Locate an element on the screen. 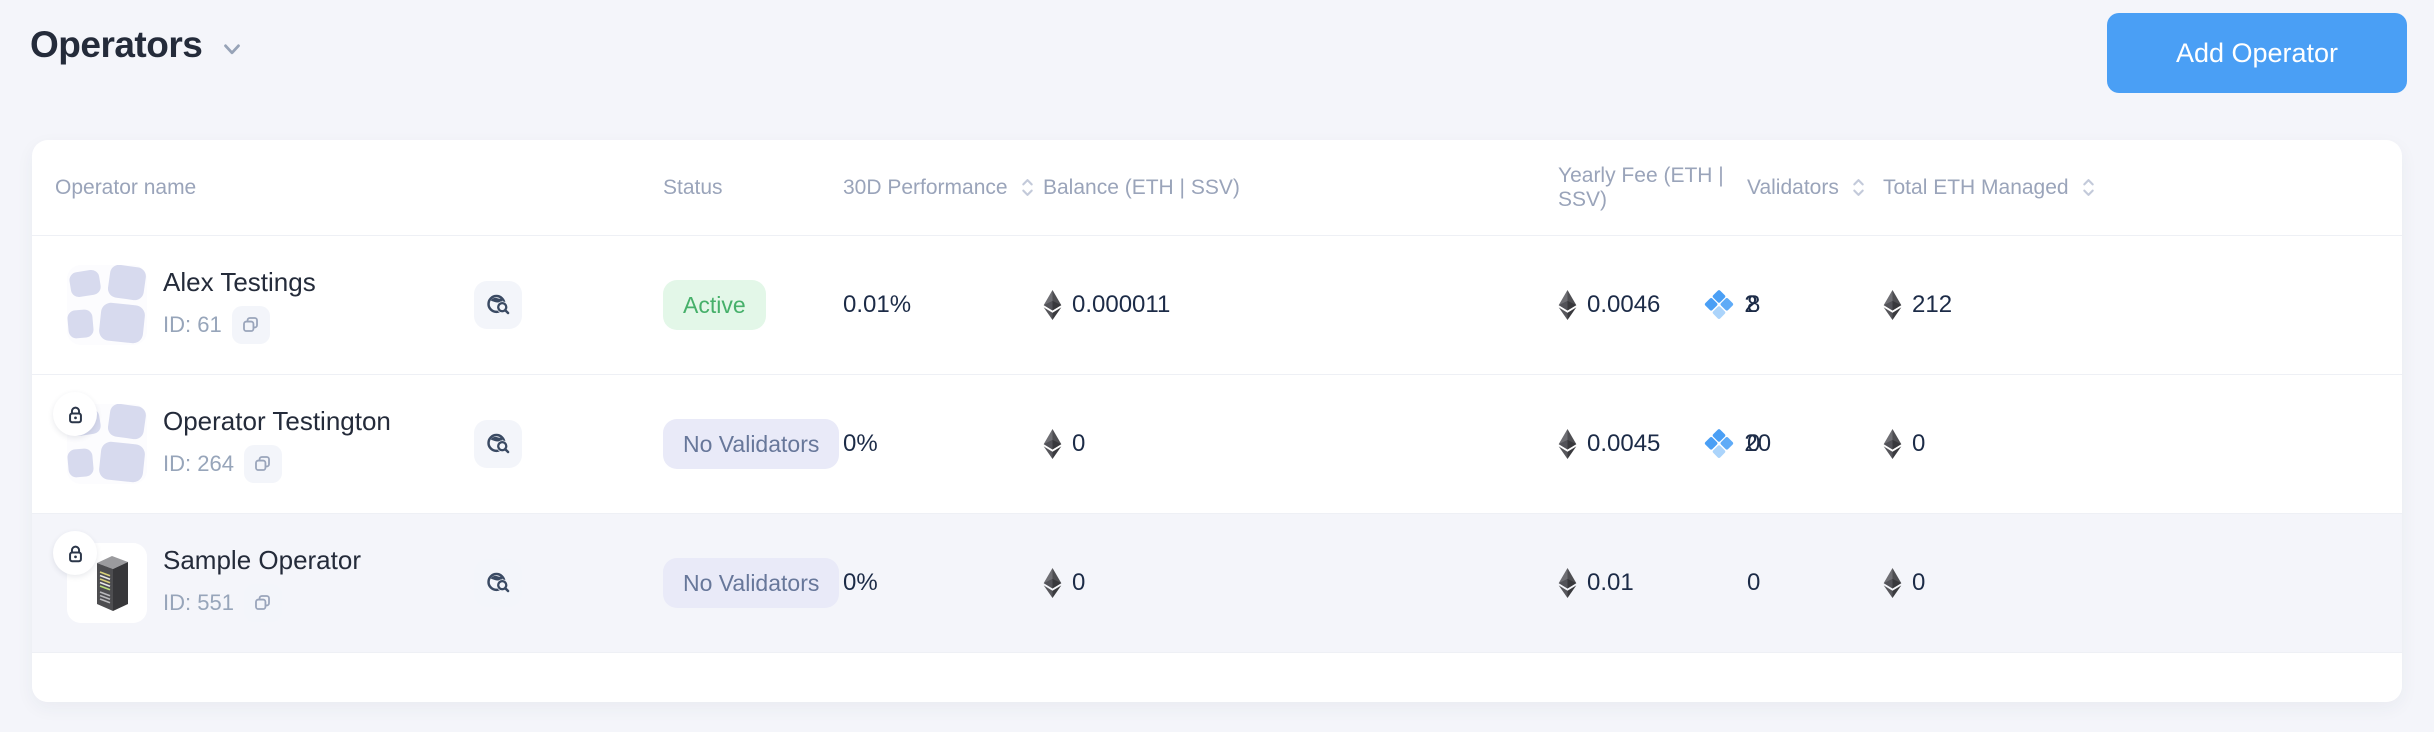 This screenshot has height=732, width=2434. col-header-yearly-fee: Yearly Fee (ETH | SSV) is located at coordinates (1652, 188).